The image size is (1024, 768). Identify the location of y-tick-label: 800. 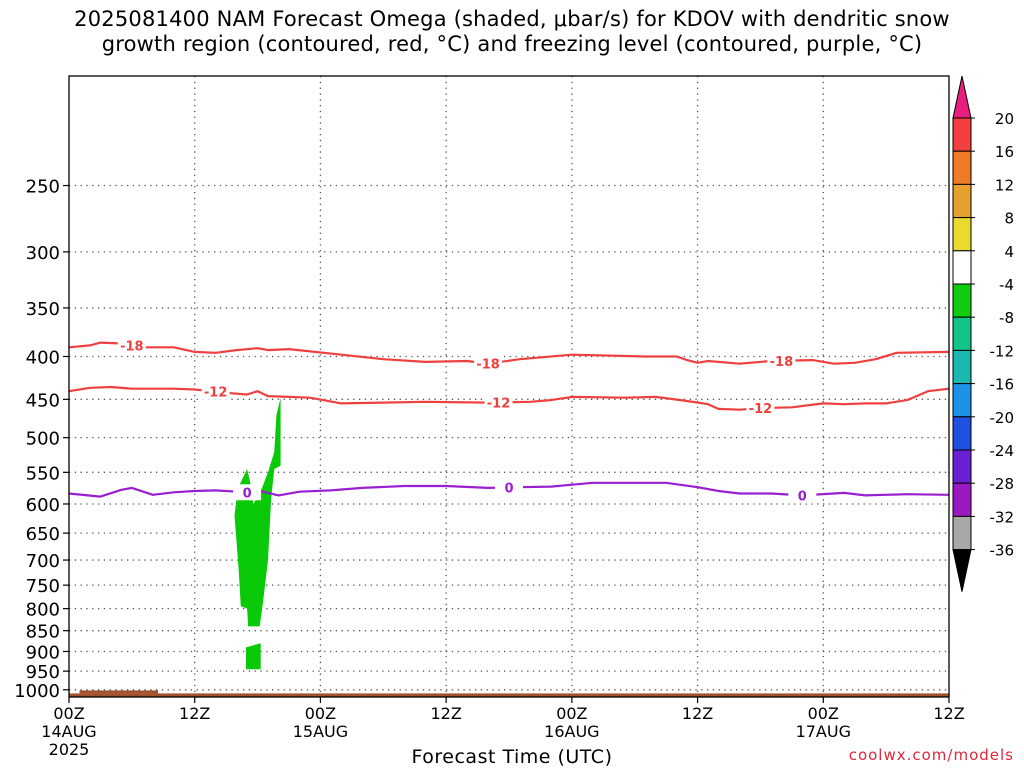
(43, 610).